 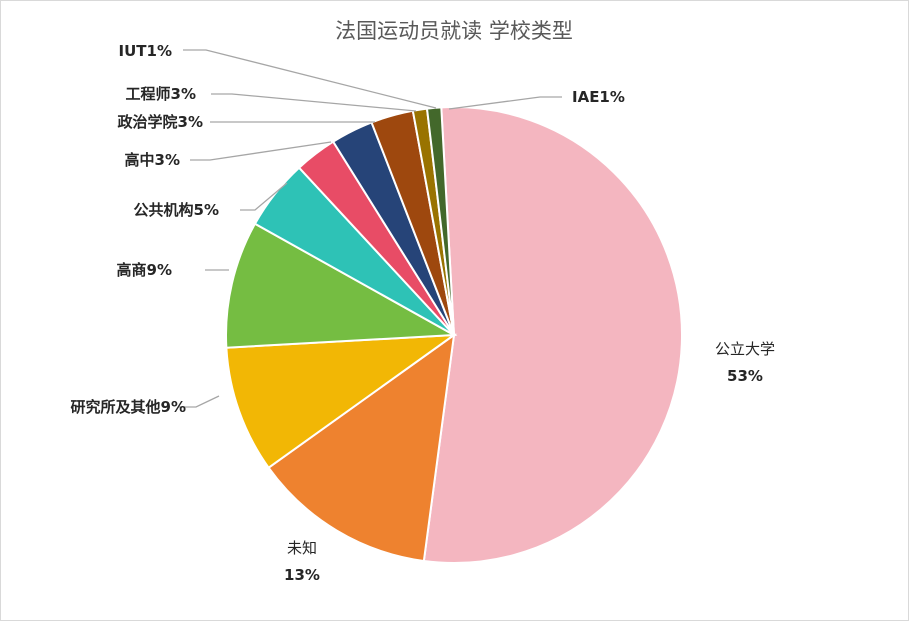 What do you see at coordinates (341, 401) in the screenshot?
I see `pie-slice-研究所及其他` at bounding box center [341, 401].